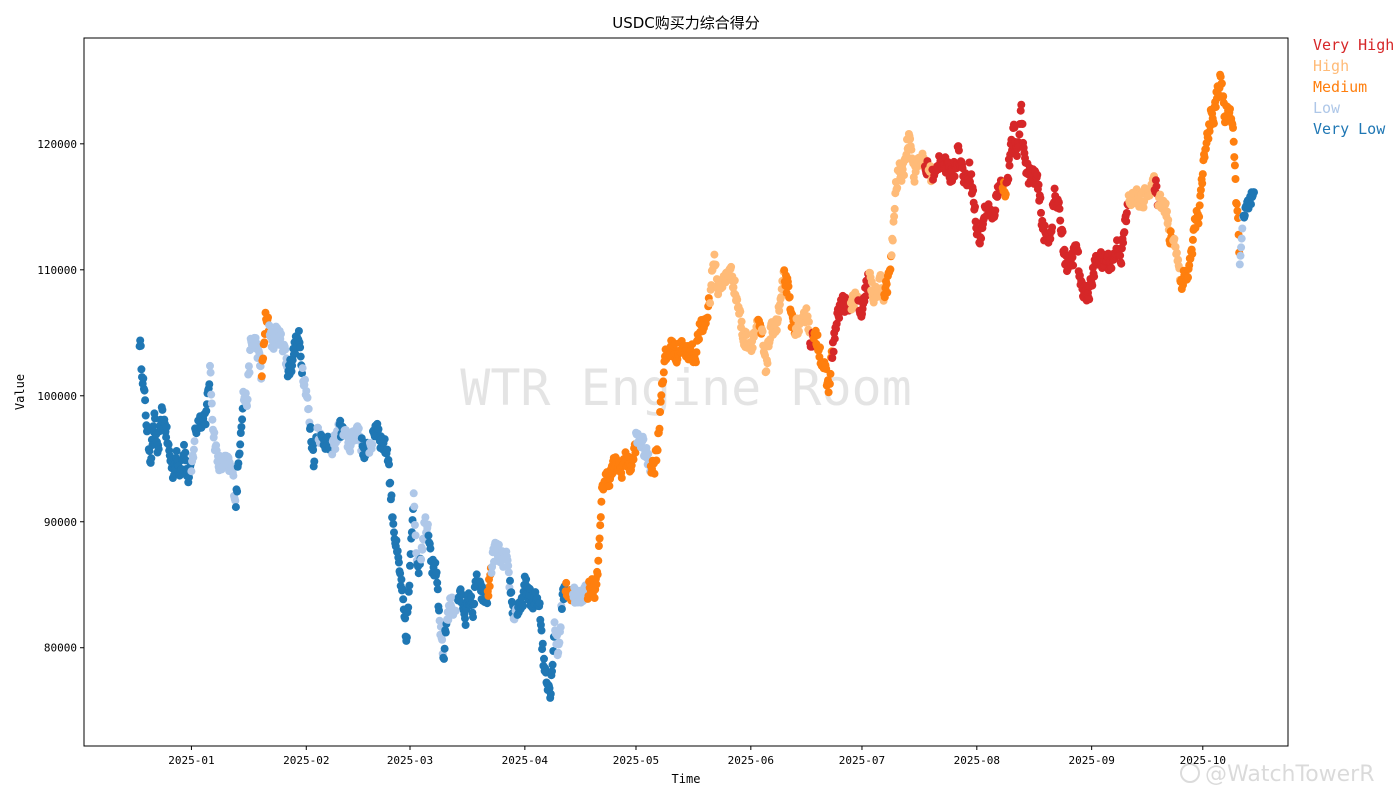 The height and width of the screenshot is (800, 1400). Describe the element at coordinates (1203, 760) in the screenshot. I see `x-tick-label: 2025-10` at that location.